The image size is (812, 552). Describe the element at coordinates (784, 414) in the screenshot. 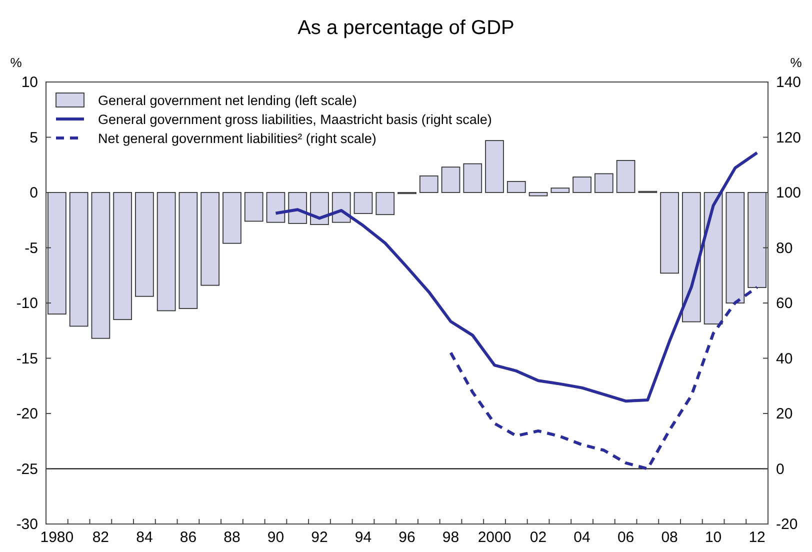

I see `y2-tick-label: 20` at that location.